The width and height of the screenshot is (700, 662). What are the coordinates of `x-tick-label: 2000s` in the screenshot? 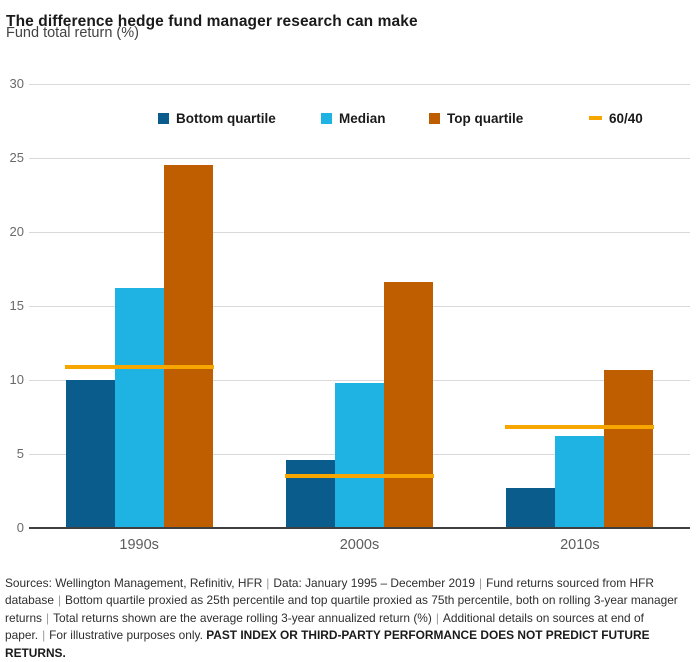 It's located at (359, 545).